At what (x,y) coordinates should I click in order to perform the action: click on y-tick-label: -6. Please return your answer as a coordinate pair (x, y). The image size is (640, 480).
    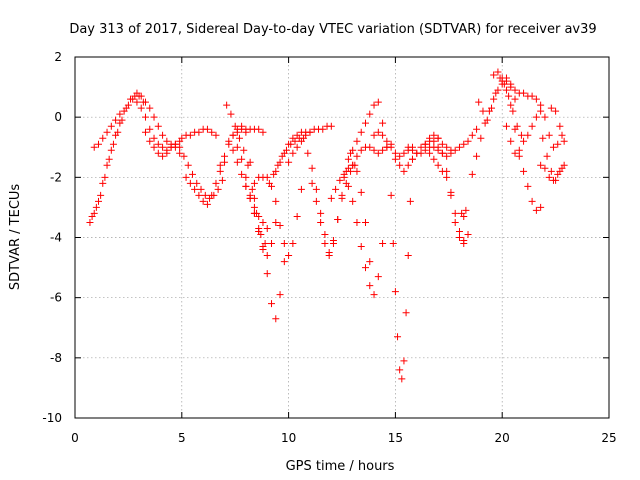
    Looking at the image, I should click on (56, 298).